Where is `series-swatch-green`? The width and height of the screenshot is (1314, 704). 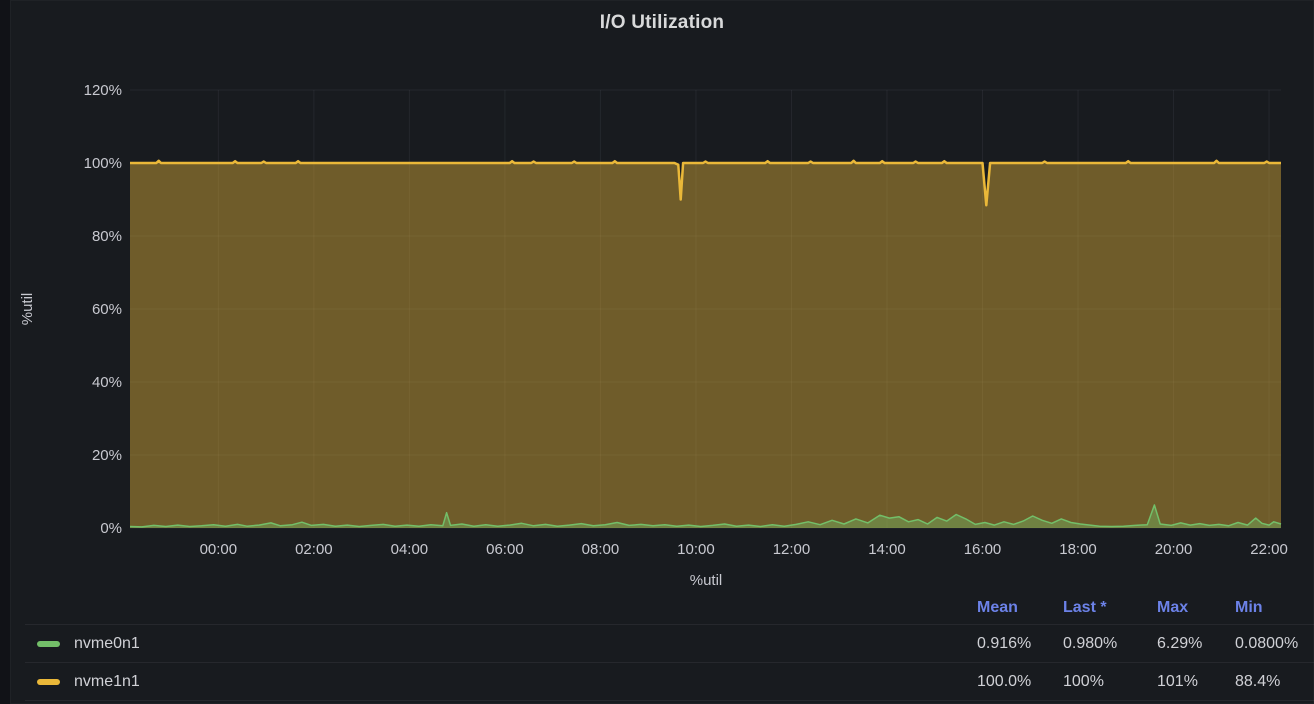 series-swatch-green is located at coordinates (48, 643).